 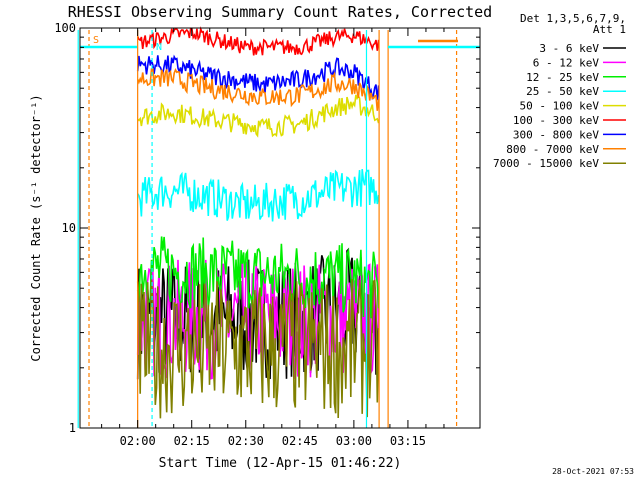 What do you see at coordinates (36, 227) in the screenshot?
I see `y-axis-label: Corrected Count Rate (s⁻¹ detector⁻¹)` at bounding box center [36, 227].